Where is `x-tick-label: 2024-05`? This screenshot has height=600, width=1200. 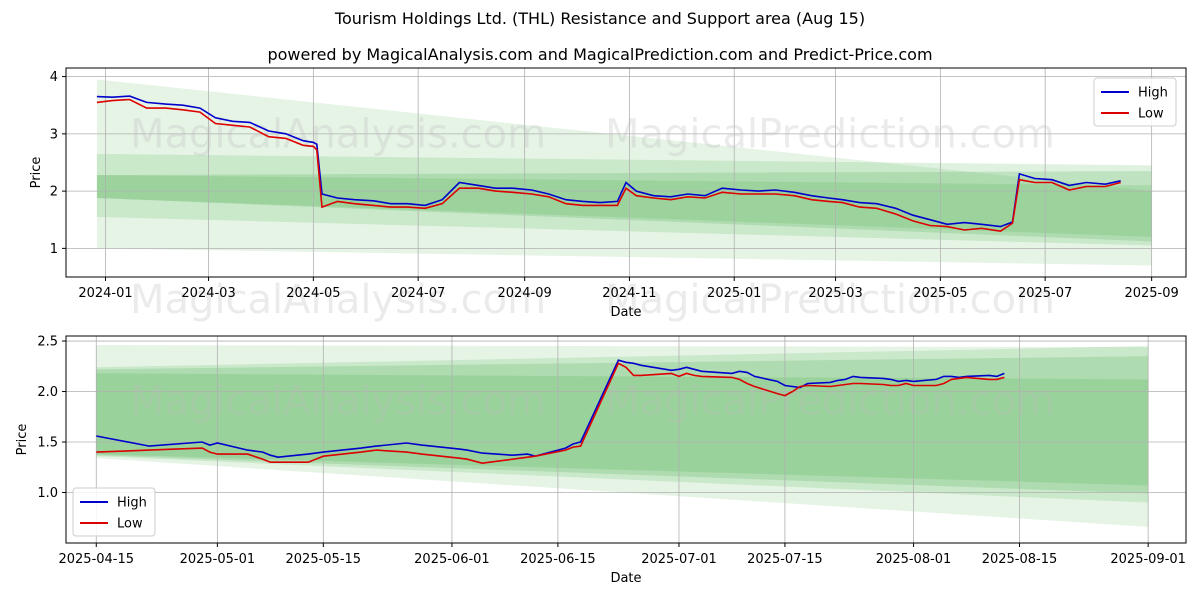
x-tick-label: 2024-05 is located at coordinates (313, 293).